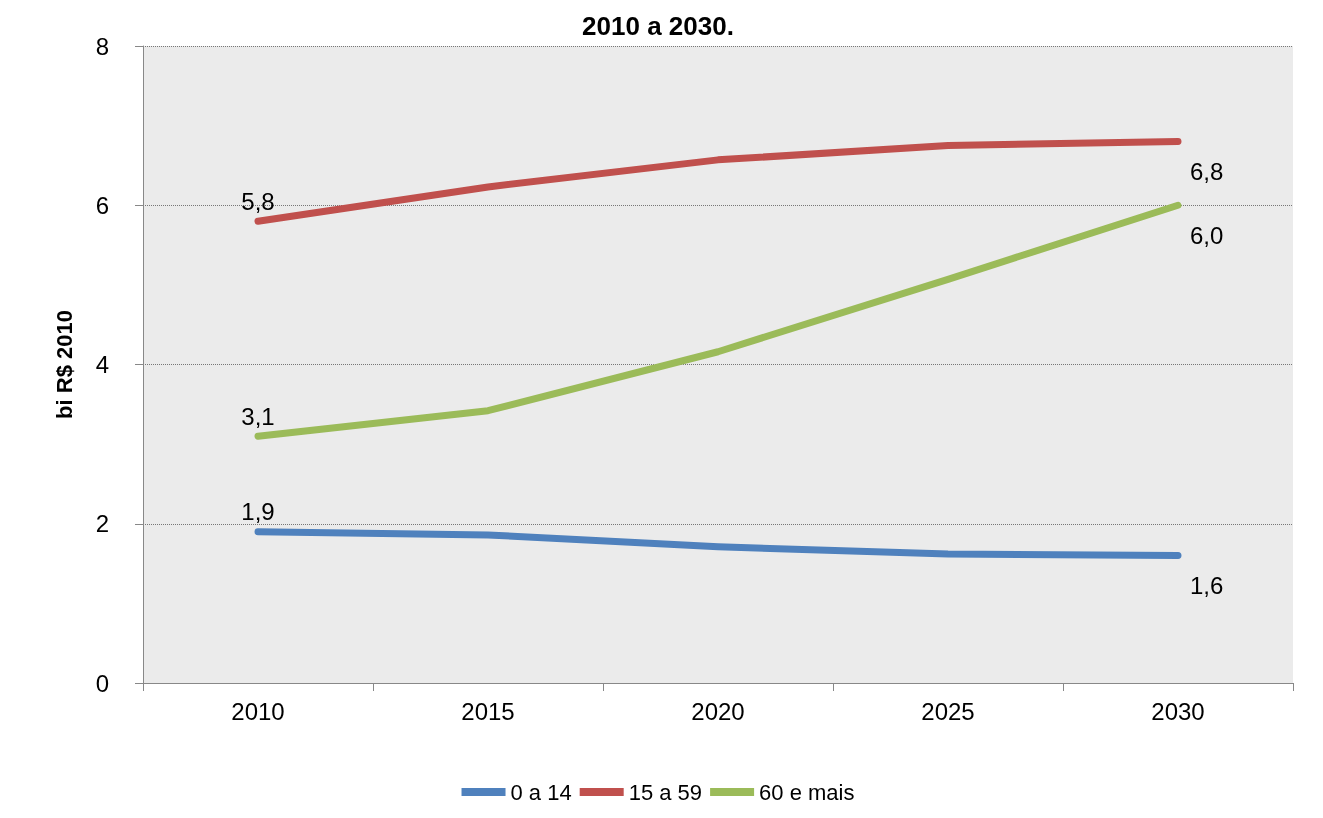 This screenshot has width=1323, height=818. I want to click on x-tick-label: 2025, so click(948, 711).